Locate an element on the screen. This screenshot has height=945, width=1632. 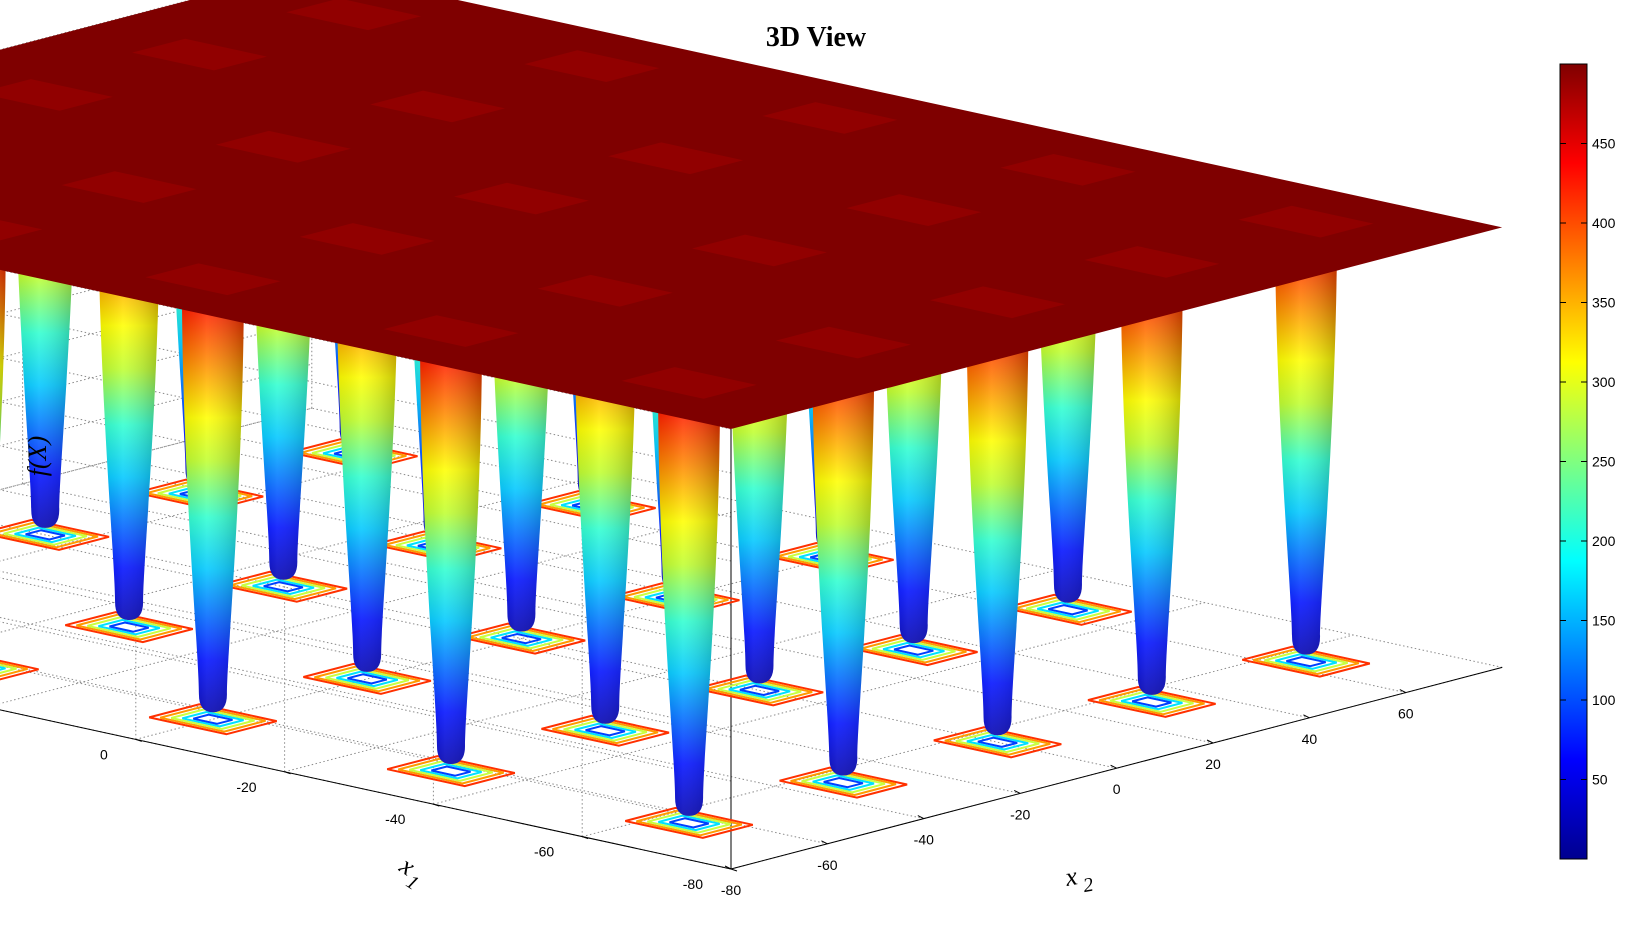
x1-tick-label: 0 is located at coordinates (104, 754).